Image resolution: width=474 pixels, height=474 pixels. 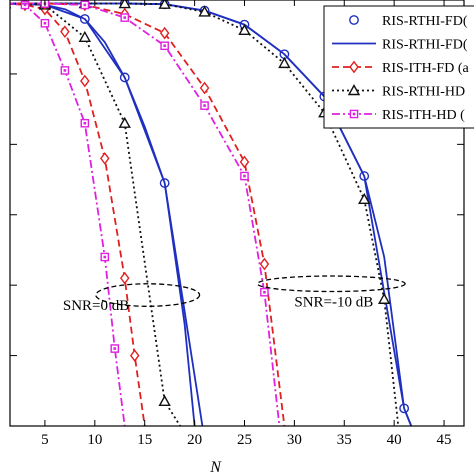 What do you see at coordinates (444, 440) in the screenshot?
I see `x-tick-label: 45` at bounding box center [444, 440].